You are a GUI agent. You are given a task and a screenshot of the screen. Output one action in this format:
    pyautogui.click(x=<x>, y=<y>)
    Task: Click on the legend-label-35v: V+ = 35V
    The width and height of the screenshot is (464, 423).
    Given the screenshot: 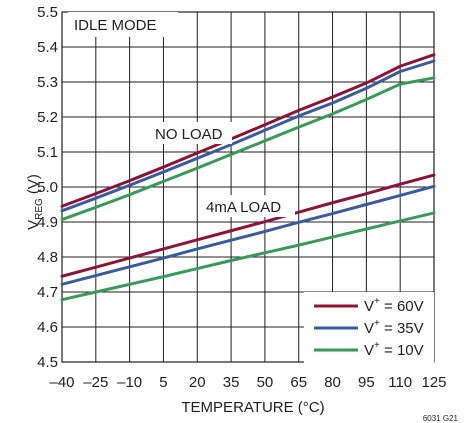 What is the action you would take?
    pyautogui.click(x=394, y=327)
    